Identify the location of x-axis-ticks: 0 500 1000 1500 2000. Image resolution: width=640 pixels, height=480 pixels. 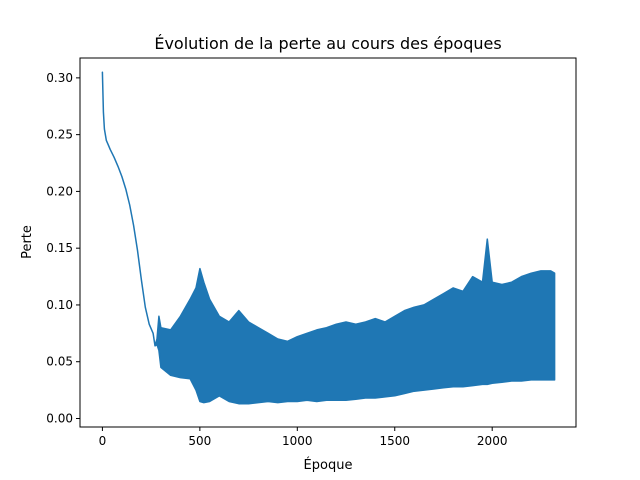
(303, 437).